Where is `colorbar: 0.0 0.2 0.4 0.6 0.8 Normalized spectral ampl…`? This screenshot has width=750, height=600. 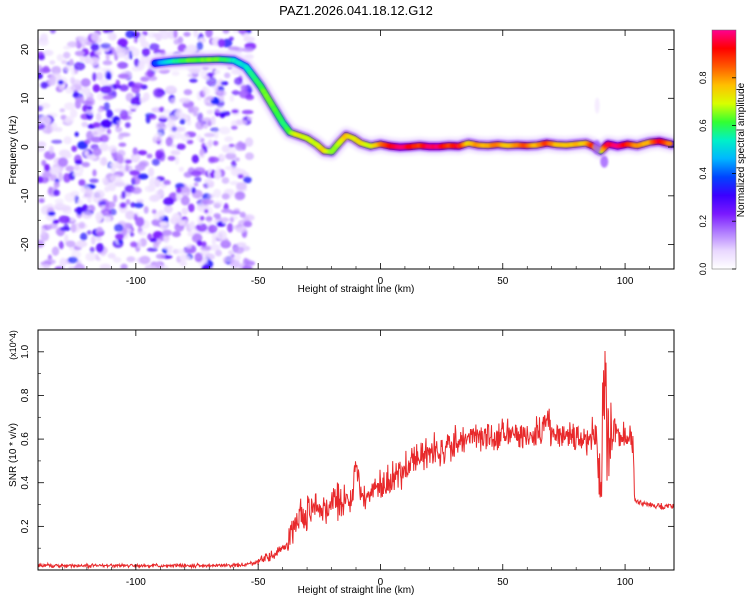 colorbar: 0.0 0.2 0.4 0.6 0.8 Normalized spectral ampl… is located at coordinates (722, 152).